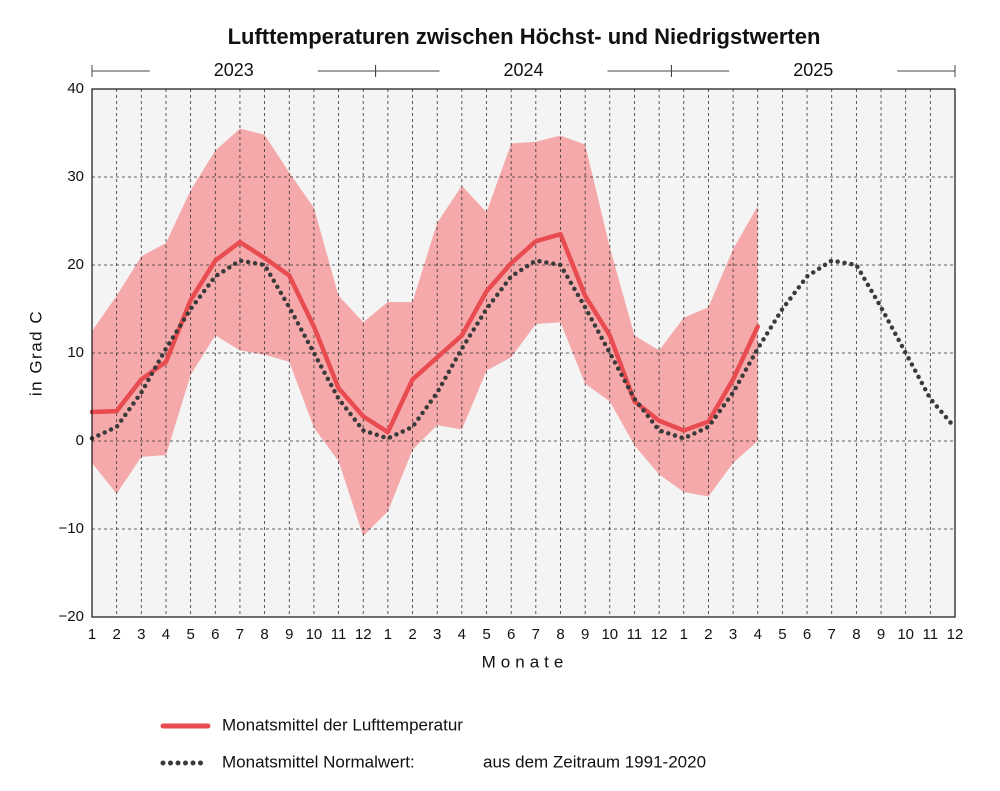 The image size is (1000, 791). Describe the element at coordinates (318, 761) in the screenshot. I see `legend-label: Monatsmittel Normalwert:` at that location.